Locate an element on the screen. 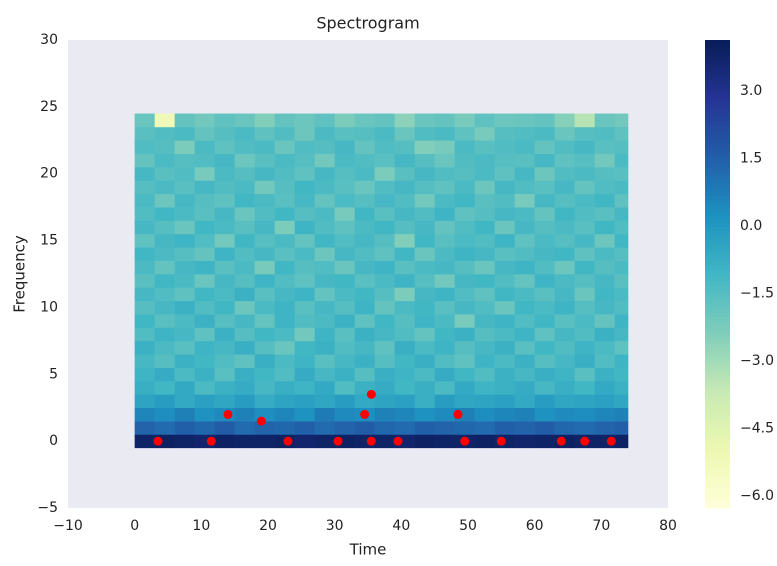  x-tick-label: 60 is located at coordinates (535, 526).